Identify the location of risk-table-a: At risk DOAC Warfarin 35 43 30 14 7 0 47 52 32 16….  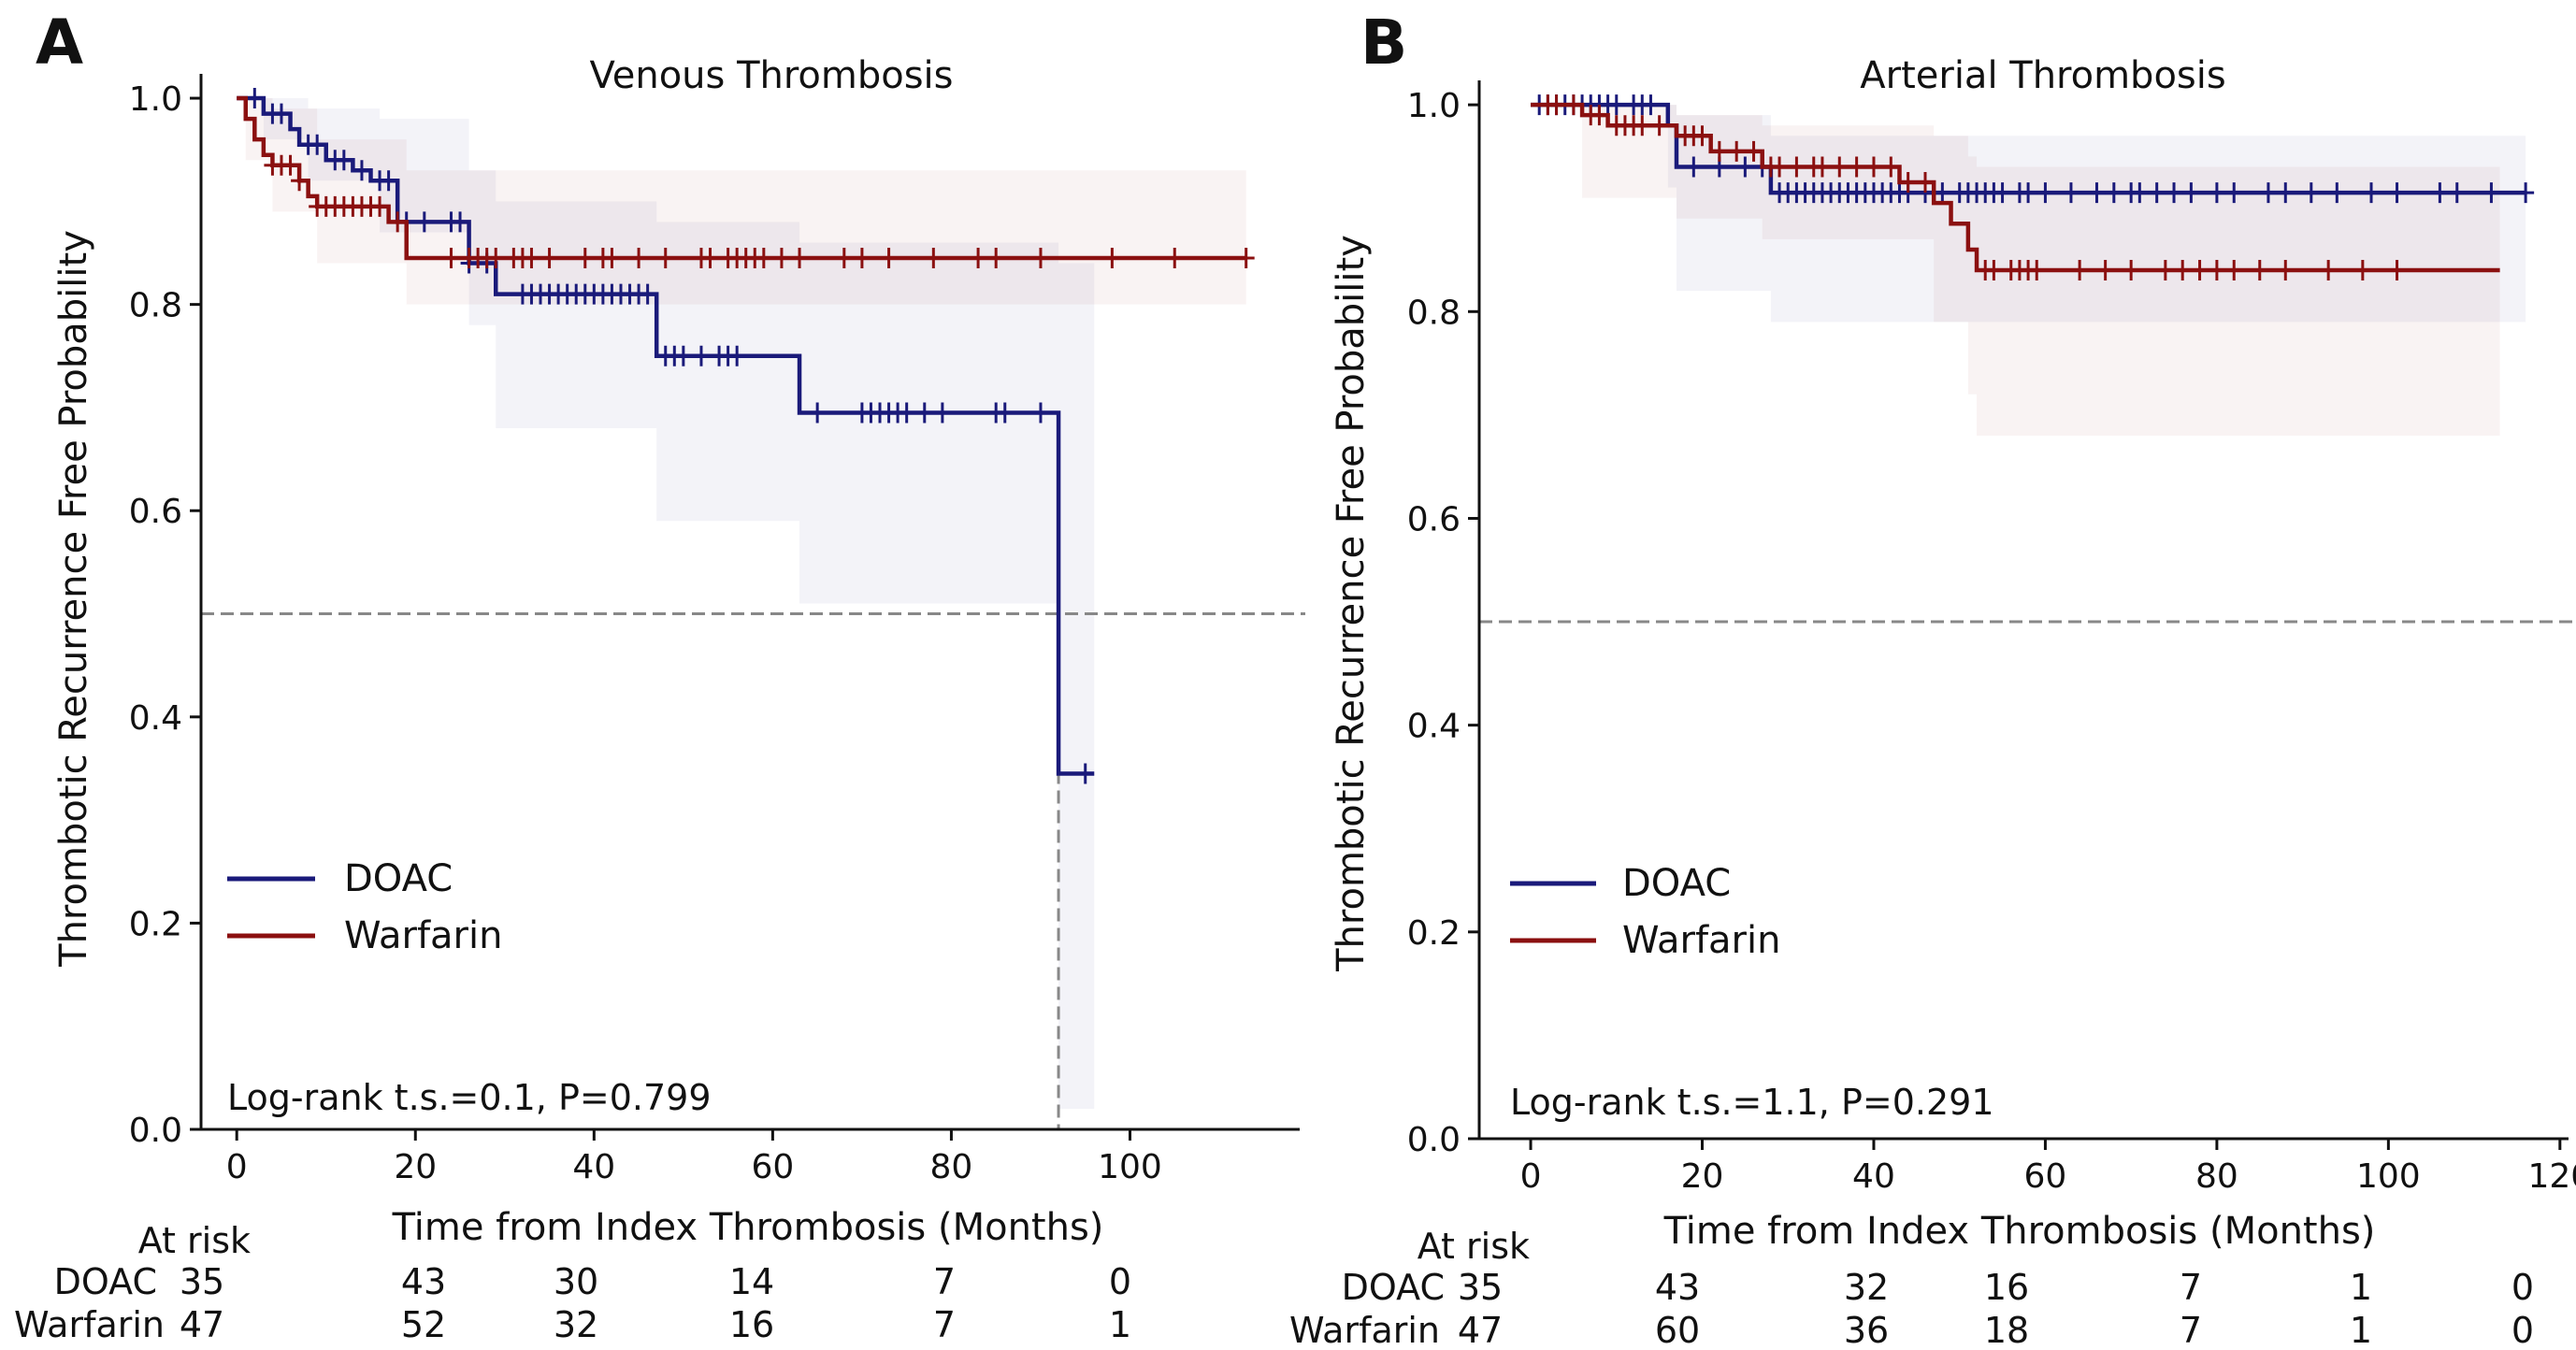
(573, 1282).